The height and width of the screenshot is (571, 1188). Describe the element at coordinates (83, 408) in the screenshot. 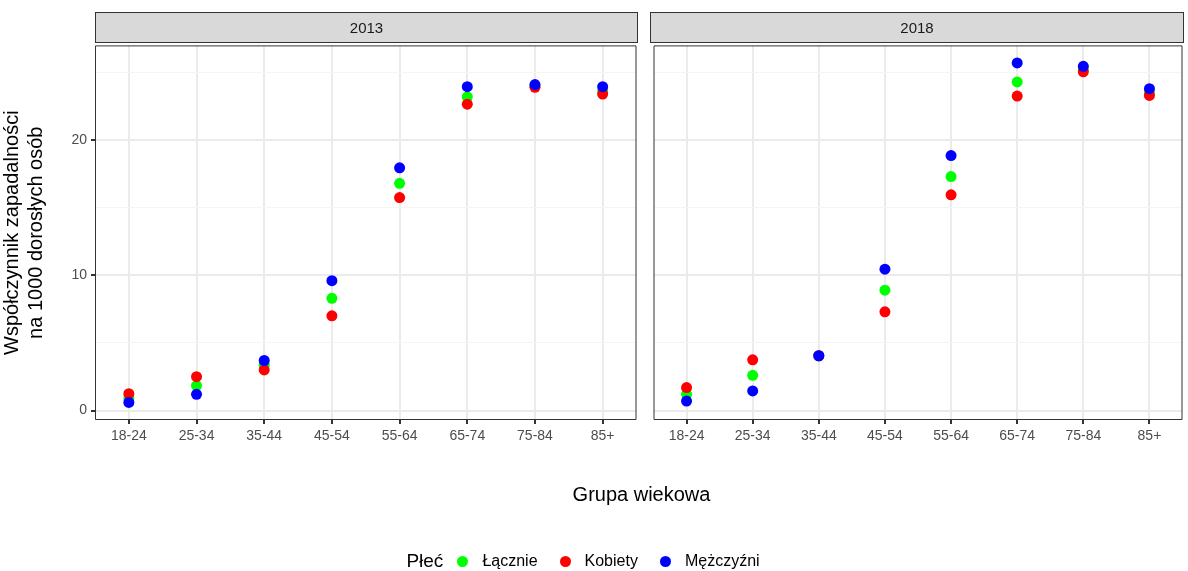

I see `y-tick-label: 0` at that location.